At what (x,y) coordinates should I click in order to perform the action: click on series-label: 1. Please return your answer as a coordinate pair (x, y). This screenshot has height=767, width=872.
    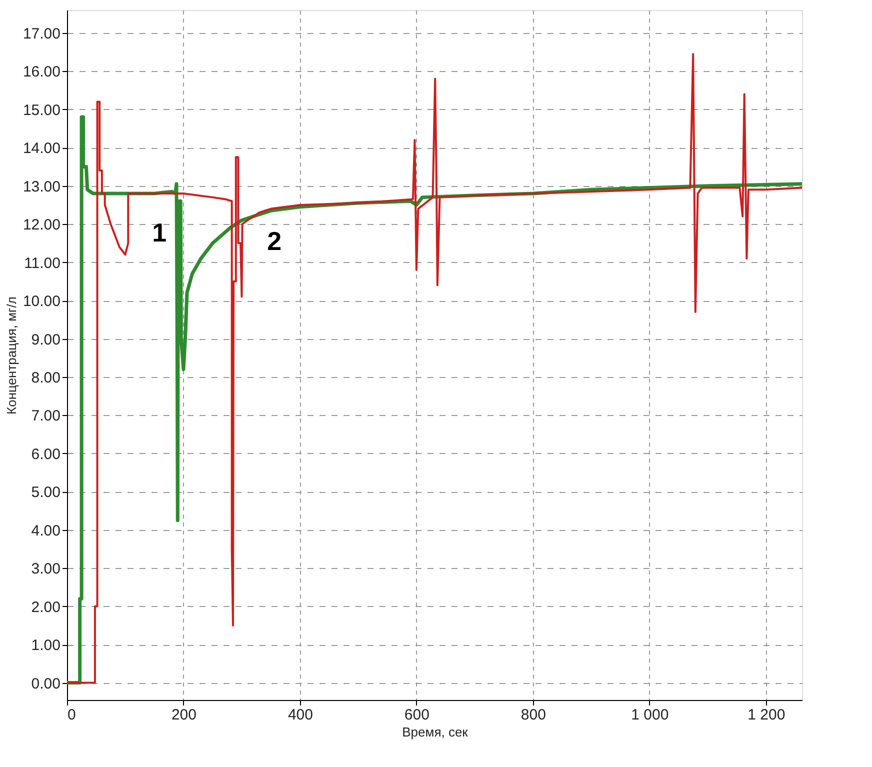
    Looking at the image, I should click on (159, 232).